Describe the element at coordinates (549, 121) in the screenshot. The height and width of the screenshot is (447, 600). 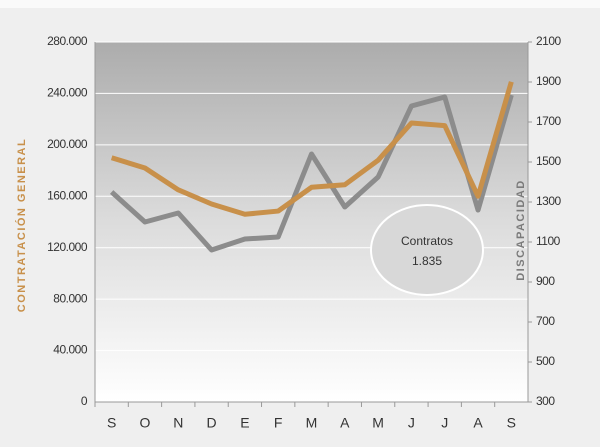
I see `y2-tick-label: 1700` at that location.